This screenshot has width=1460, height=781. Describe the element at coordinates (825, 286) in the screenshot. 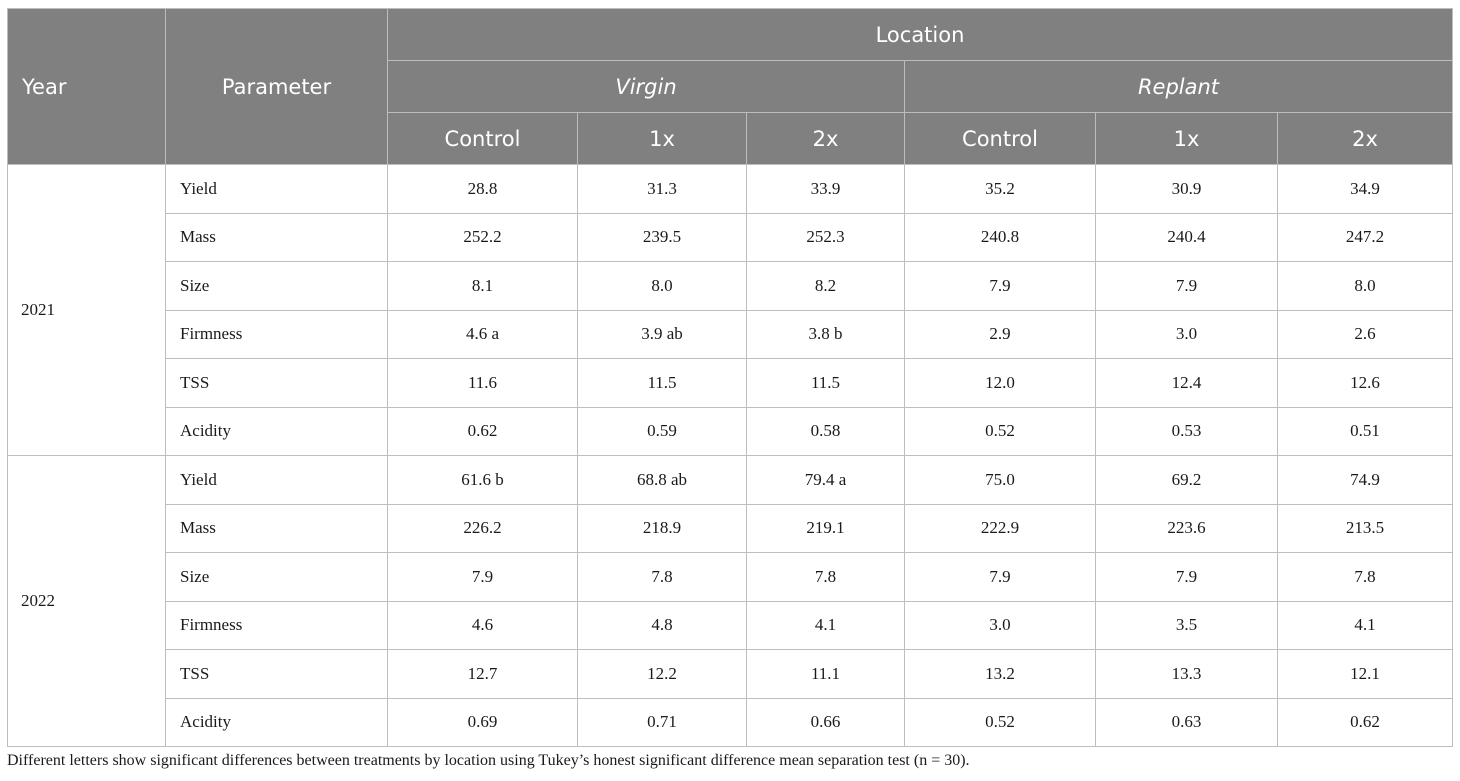

I see `value-cell: 8.2` at that location.